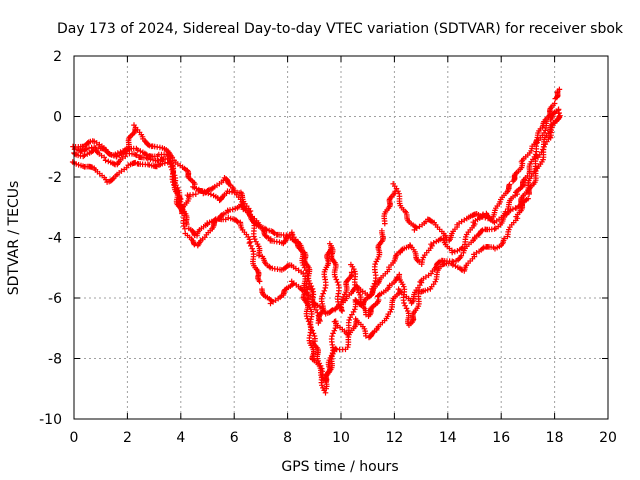  What do you see at coordinates (55, 360) in the screenshot?
I see `y-tick-label: -8` at bounding box center [55, 360].